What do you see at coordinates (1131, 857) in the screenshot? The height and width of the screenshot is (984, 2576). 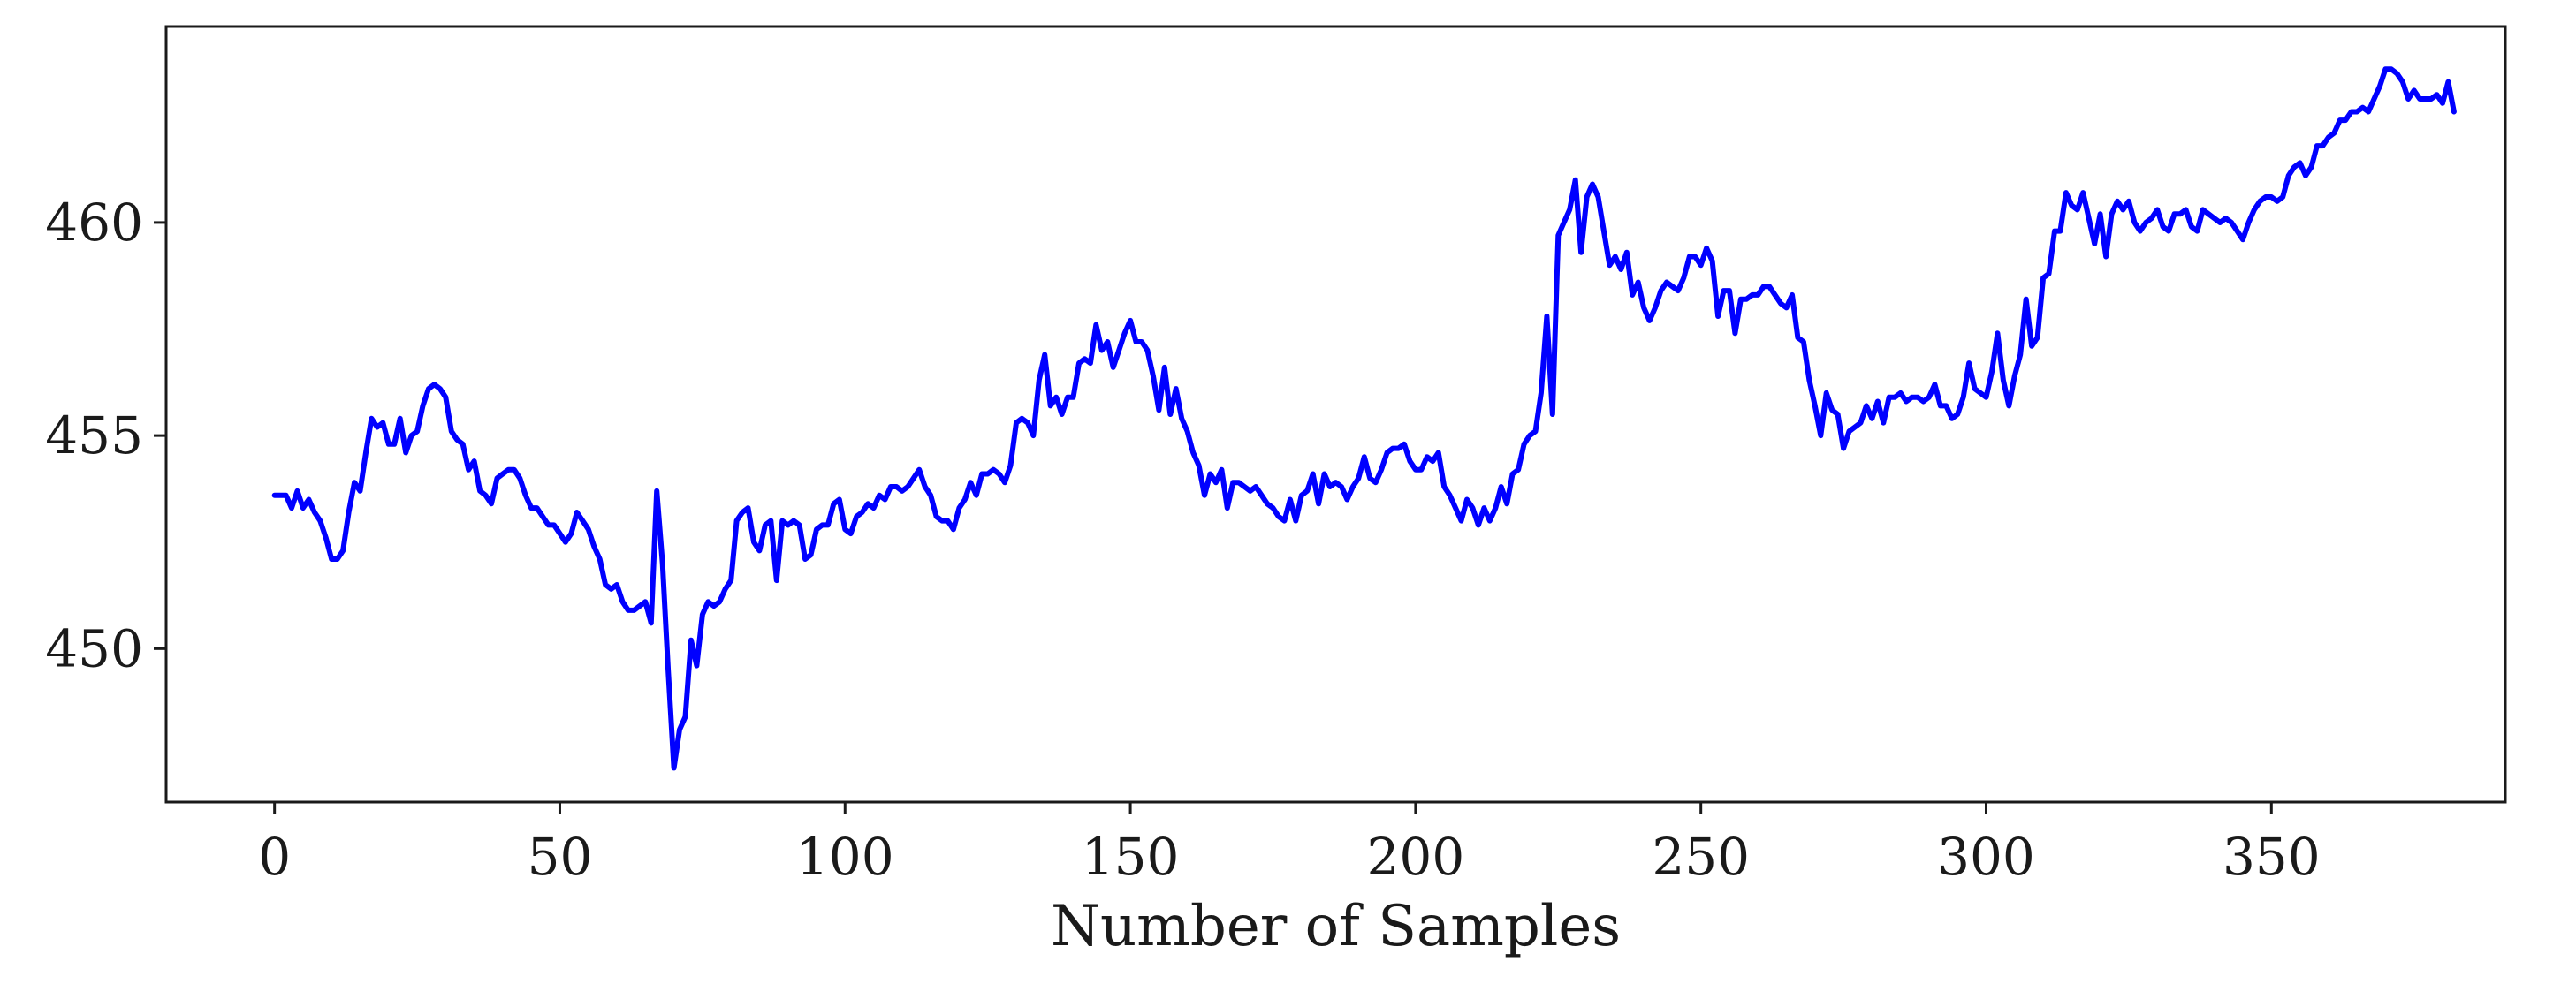 I see `x-tick-label: 150` at bounding box center [1131, 857].